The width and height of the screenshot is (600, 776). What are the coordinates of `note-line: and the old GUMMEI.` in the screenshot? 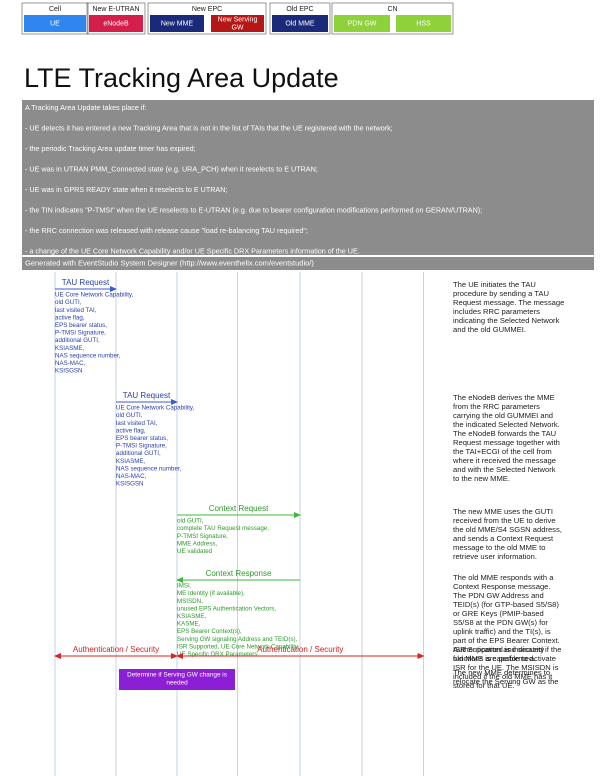 It's located at (489, 329).